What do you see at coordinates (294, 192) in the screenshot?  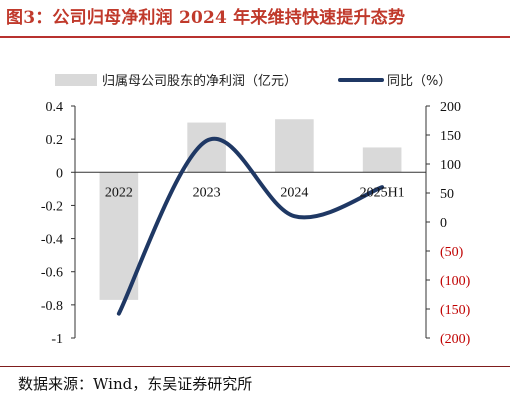 I see `category-label-2024: 2024` at bounding box center [294, 192].